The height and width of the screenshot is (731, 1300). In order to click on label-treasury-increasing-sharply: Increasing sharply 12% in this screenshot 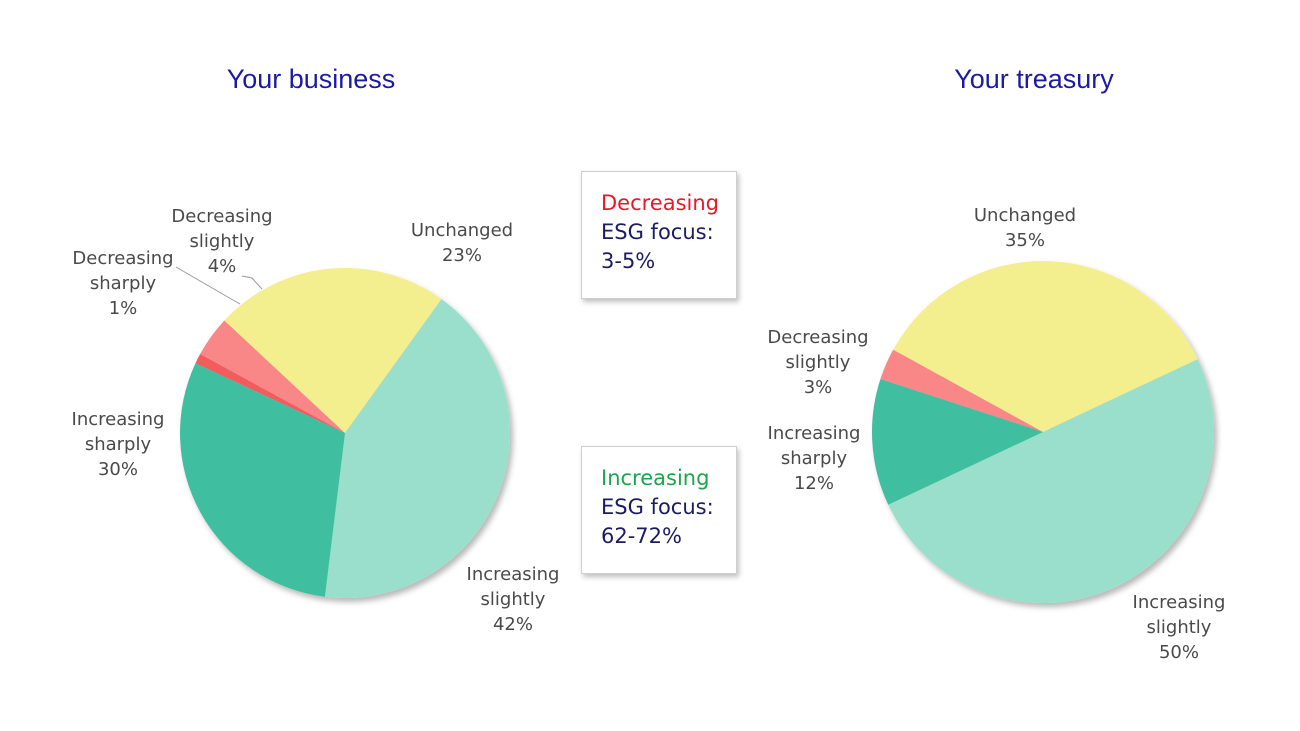, I will do `click(814, 458)`.